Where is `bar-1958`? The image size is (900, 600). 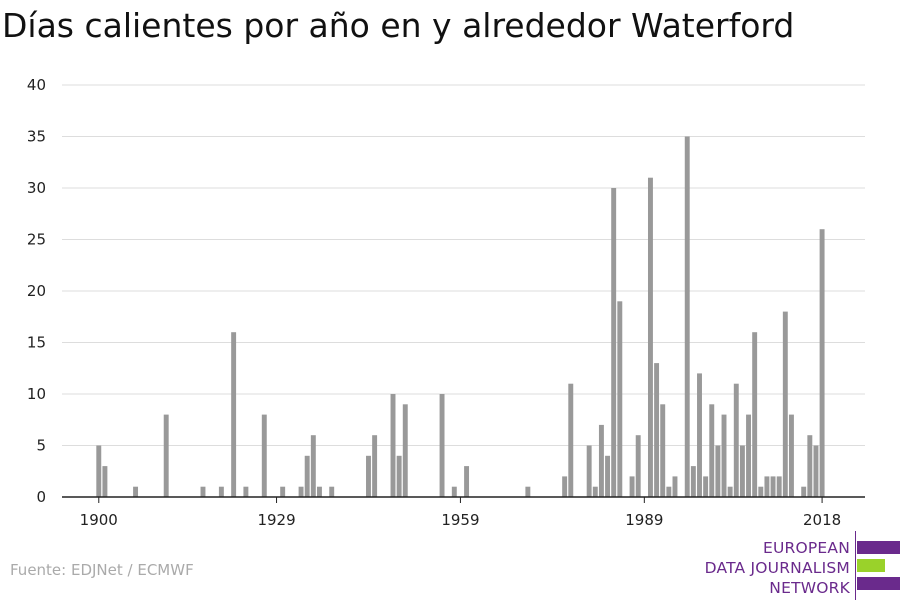 bar-1958 is located at coordinates (454, 491).